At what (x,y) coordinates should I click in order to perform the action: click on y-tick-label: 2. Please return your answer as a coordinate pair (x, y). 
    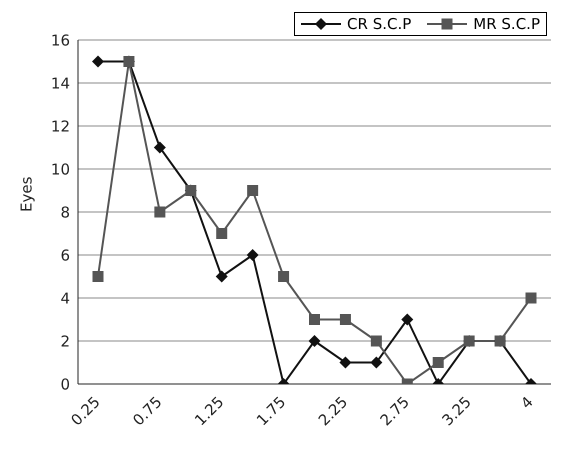
    Looking at the image, I should click on (65, 341).